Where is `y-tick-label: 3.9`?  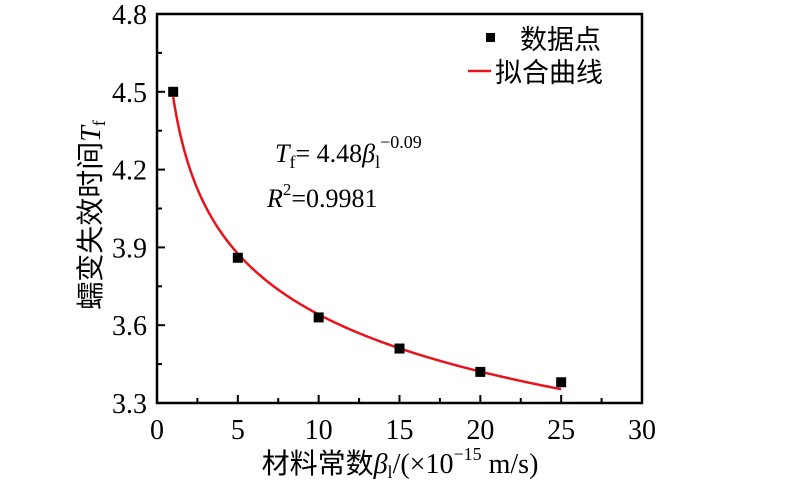 y-tick-label: 3.9 is located at coordinates (129, 248).